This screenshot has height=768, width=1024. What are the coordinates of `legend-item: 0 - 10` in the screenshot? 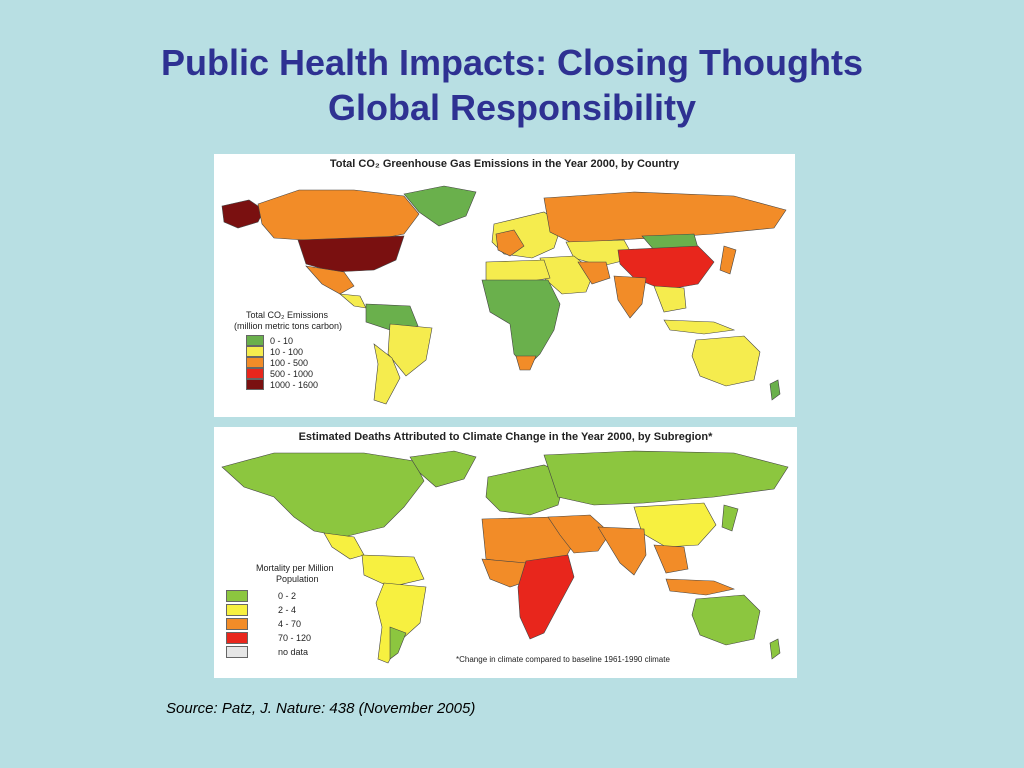 It's located at (294, 340).